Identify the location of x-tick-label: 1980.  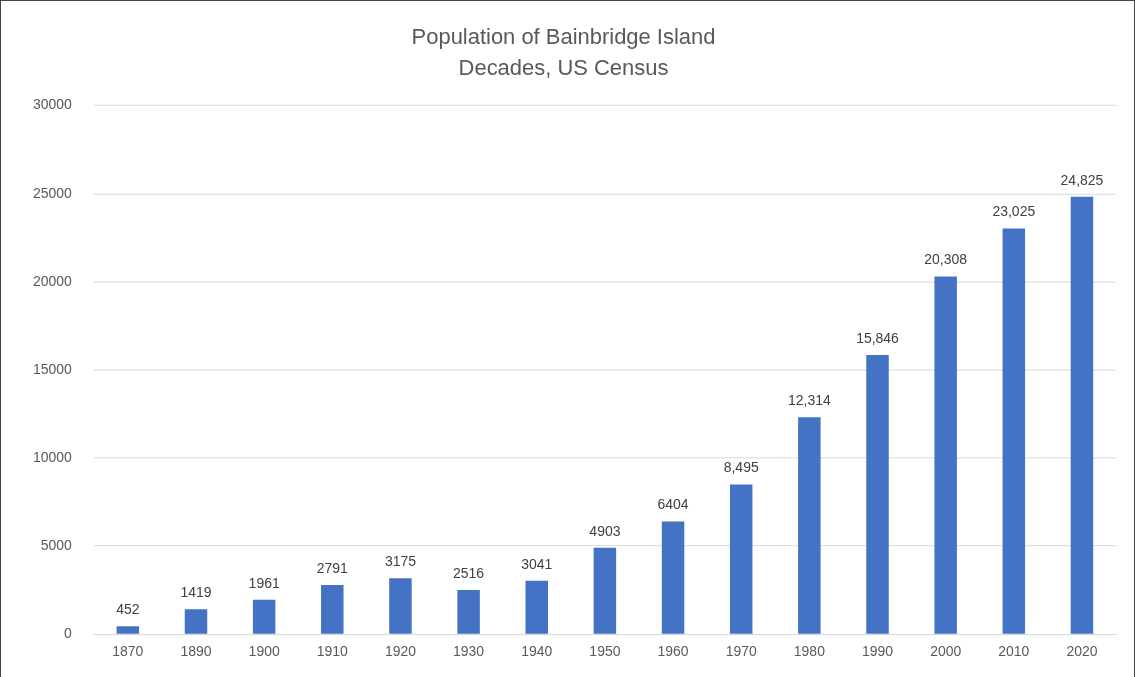
(809, 651).